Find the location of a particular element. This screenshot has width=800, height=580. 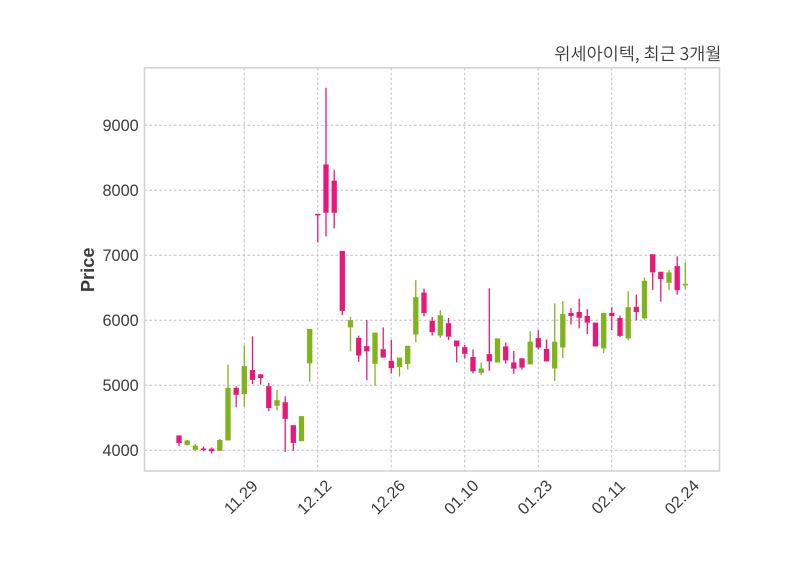

svg-text: 7000 is located at coordinates (120, 256).